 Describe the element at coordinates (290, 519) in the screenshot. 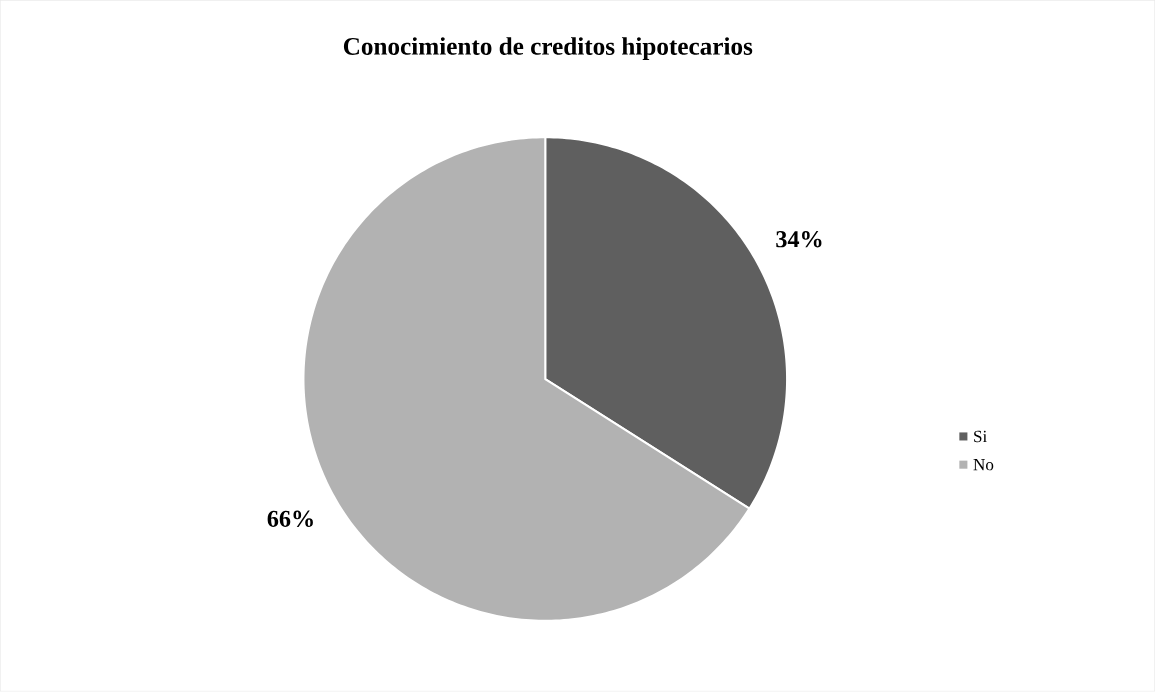

I see `data-label: 66%` at that location.